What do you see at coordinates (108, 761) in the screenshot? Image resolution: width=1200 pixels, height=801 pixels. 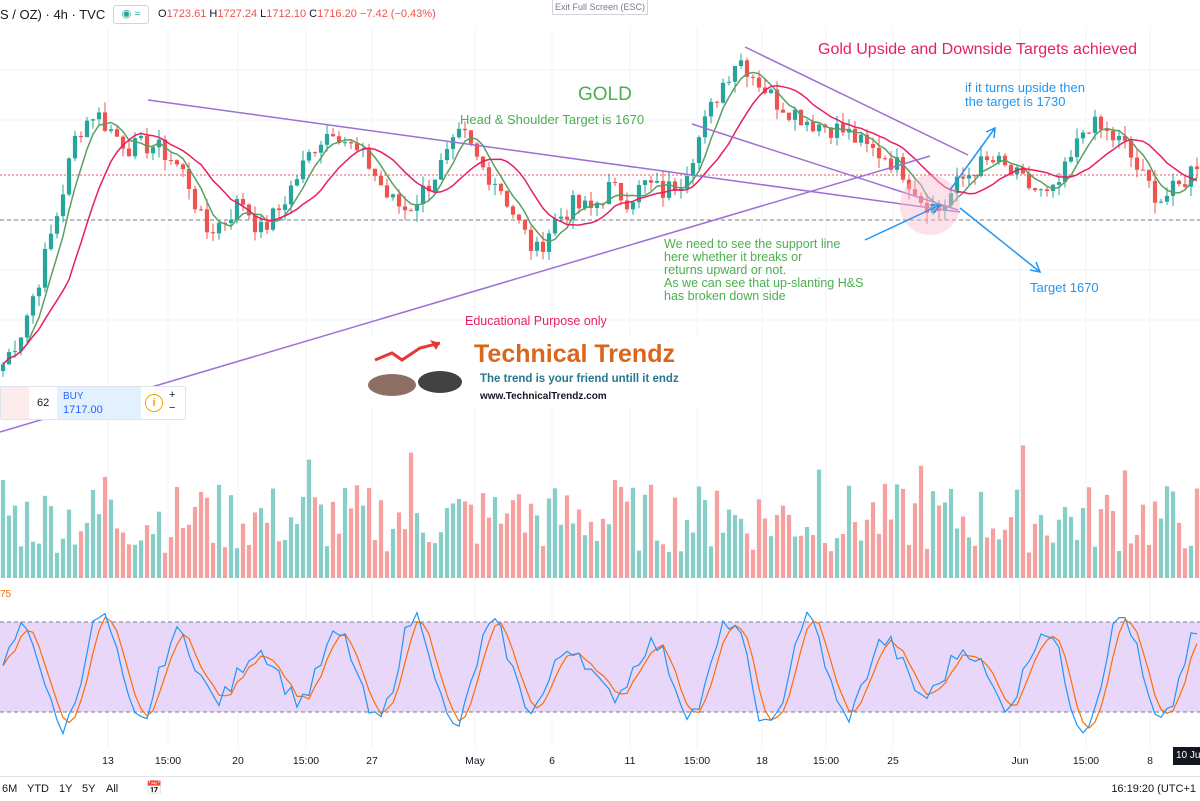 I see `x-tick-label: 13` at bounding box center [108, 761].